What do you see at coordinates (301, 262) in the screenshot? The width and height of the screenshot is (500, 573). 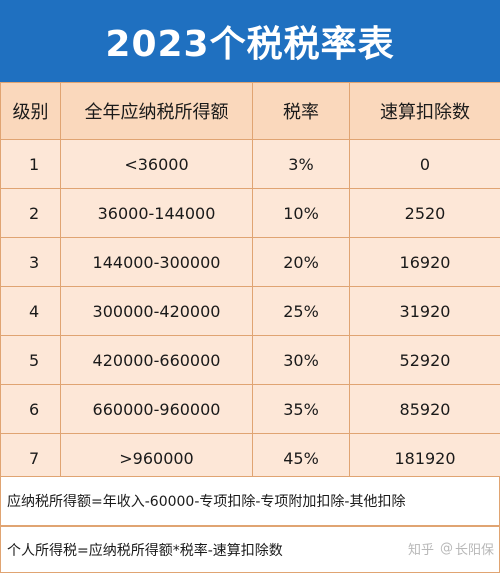 I see `rate-cell: 20%` at bounding box center [301, 262].